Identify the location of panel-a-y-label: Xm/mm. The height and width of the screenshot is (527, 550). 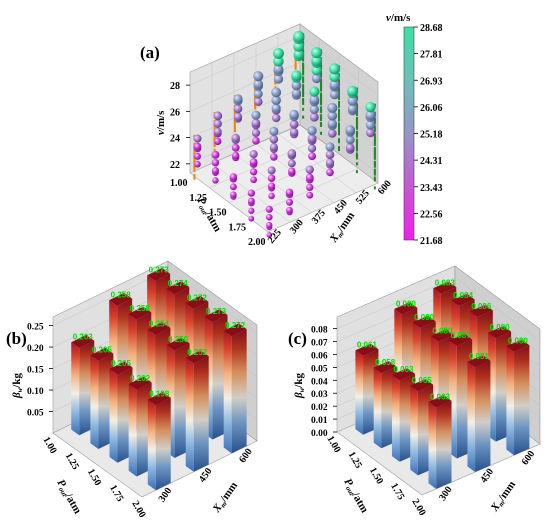
(342, 228).